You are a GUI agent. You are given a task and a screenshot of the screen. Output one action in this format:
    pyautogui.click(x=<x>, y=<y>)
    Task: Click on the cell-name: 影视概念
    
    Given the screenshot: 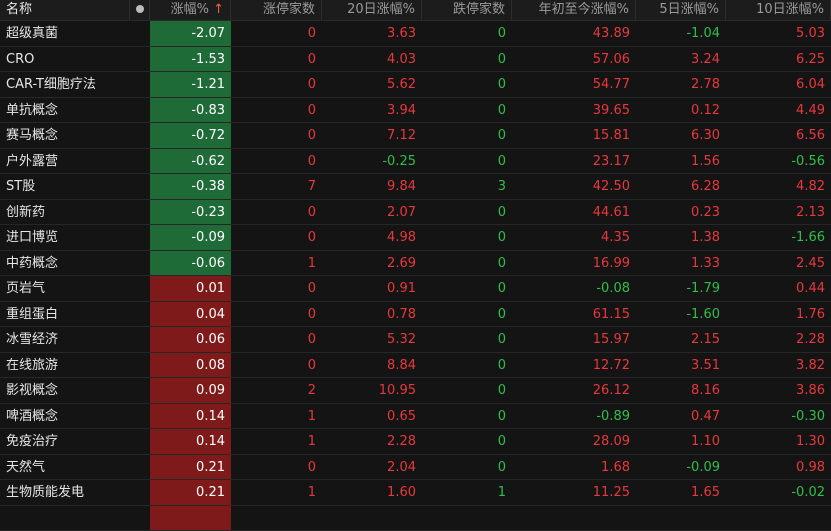 What is the action you would take?
    pyautogui.click(x=65, y=390)
    